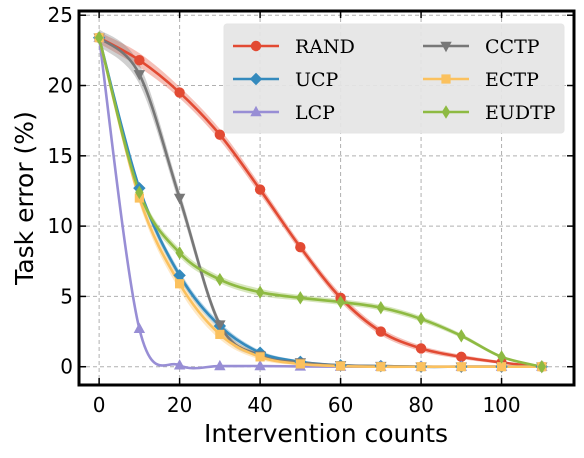 This screenshot has width=584, height=458. I want to click on y-tick-label: 0, so click(66, 367).